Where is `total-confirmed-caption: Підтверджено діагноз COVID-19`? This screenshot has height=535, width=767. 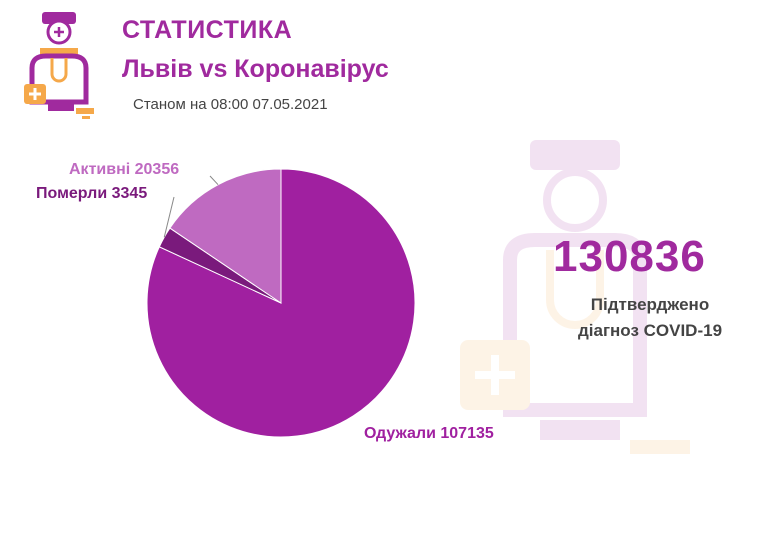 total-confirmed-caption: Підтверджено діагноз COVID-19 is located at coordinates (650, 318).